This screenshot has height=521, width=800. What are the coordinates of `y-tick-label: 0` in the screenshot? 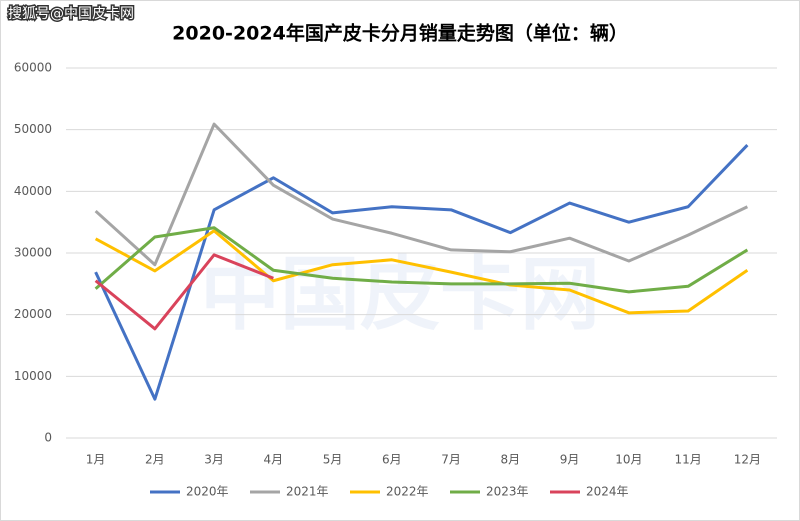 It's located at (48, 438).